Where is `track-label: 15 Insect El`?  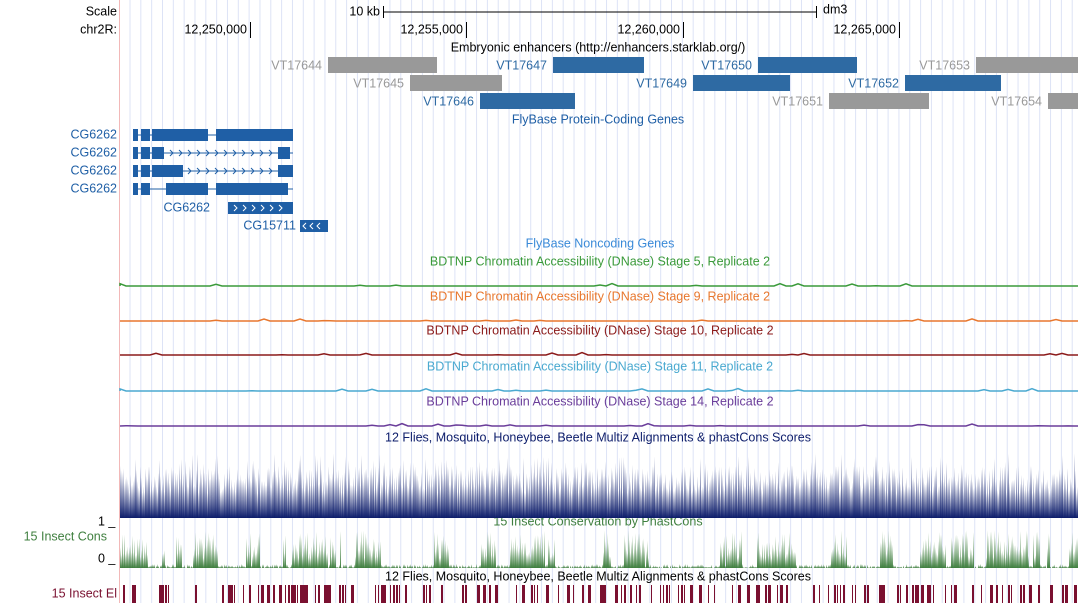
track-label: 15 Insect El is located at coordinates (84, 593).